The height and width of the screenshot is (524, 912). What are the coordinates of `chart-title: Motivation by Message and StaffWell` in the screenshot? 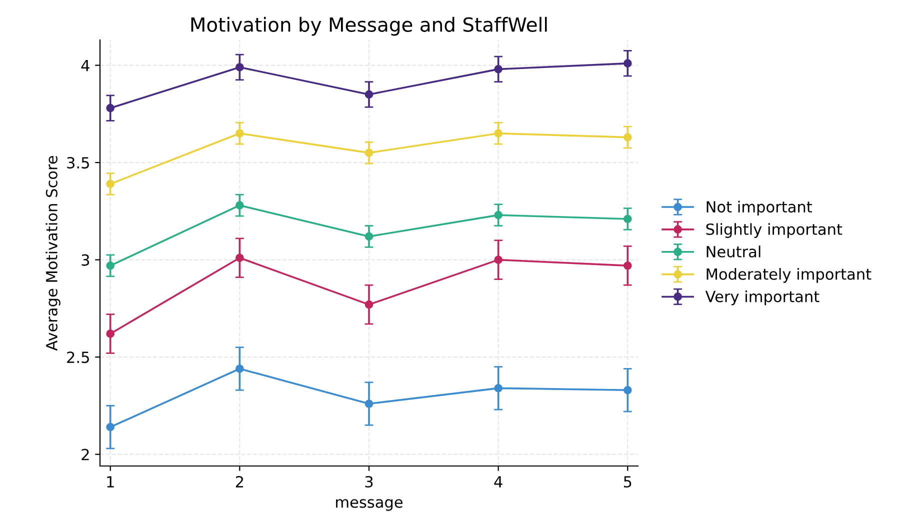 It's located at (369, 26).